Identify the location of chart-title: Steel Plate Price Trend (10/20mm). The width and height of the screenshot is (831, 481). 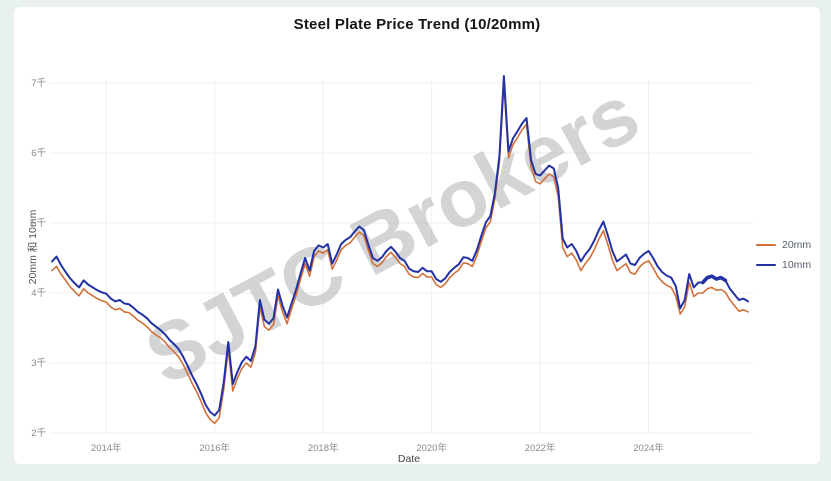
(417, 24).